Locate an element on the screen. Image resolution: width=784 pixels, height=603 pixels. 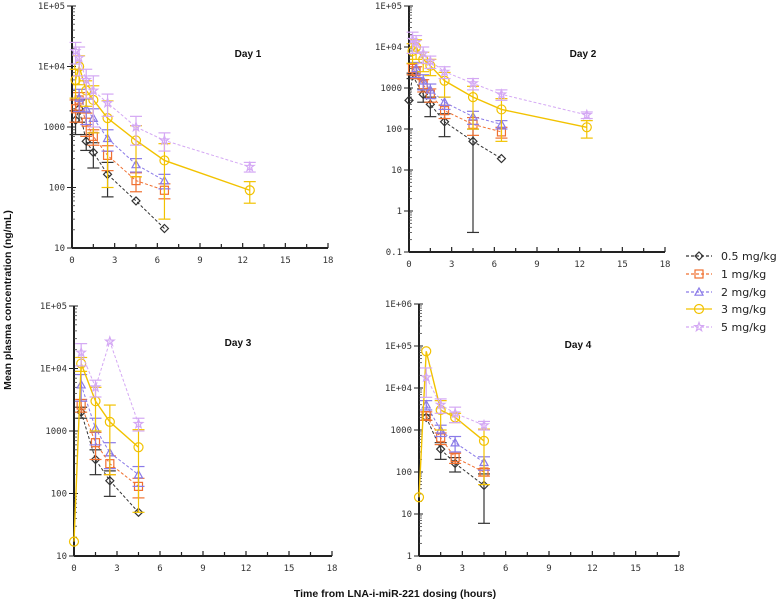
legend-item: 0.5 mg/kg is located at coordinates (731, 256).